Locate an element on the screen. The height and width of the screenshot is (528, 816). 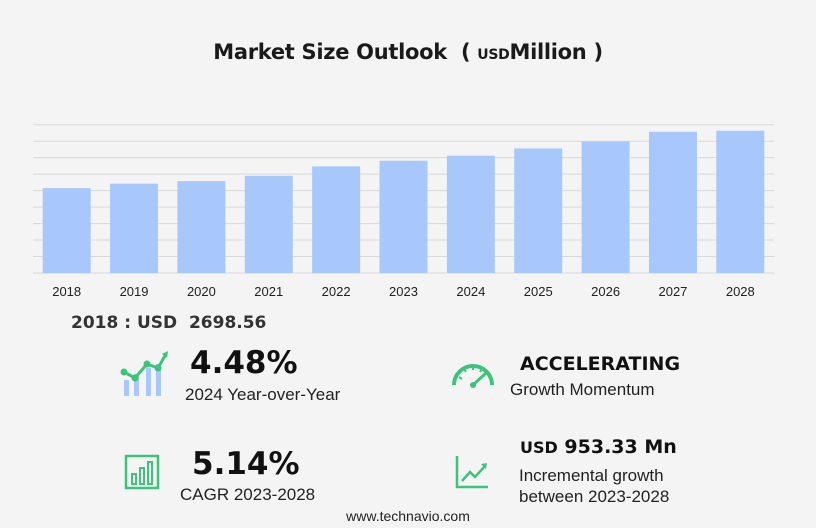
x-tick-2023: 2023 is located at coordinates (403, 291).